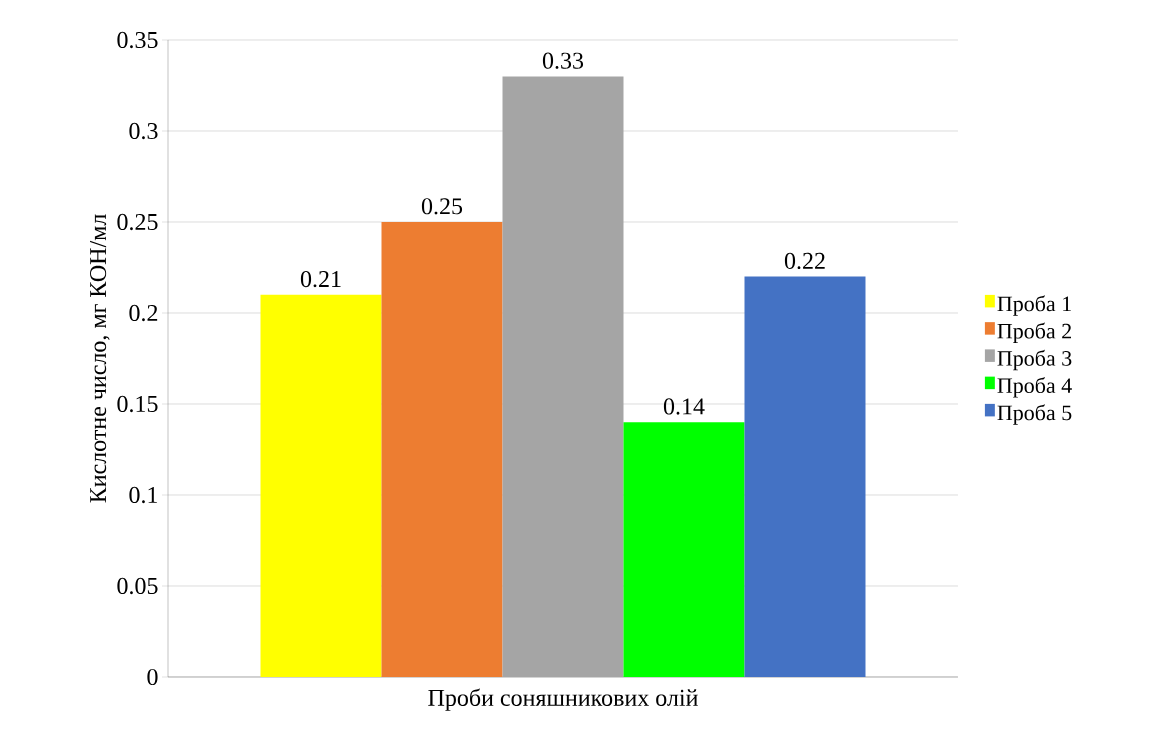 The height and width of the screenshot is (747, 1163). Describe the element at coordinates (137, 222) in the screenshot. I see `y-tick-label: 0.25` at that location.